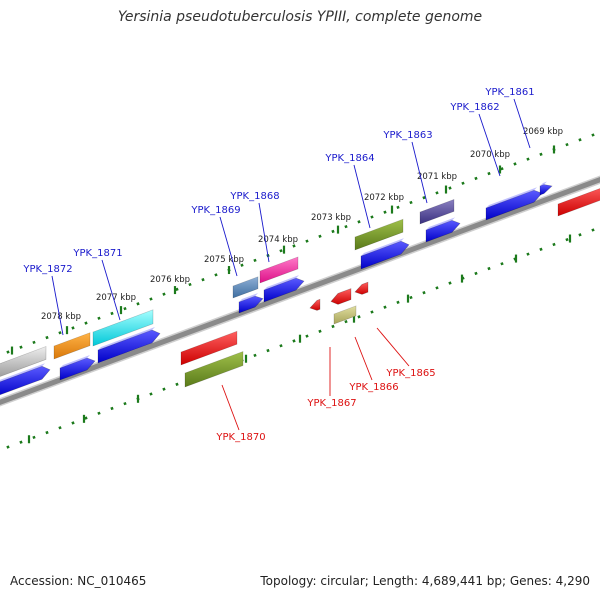  I want to click on gene-label-forward: YPK_1861, so click(509, 92).